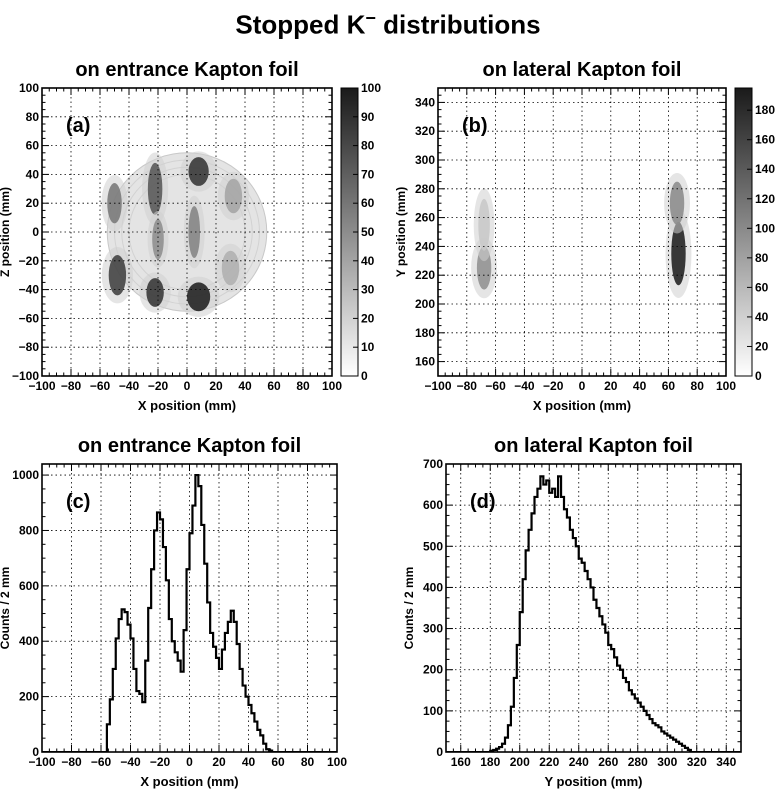 Image resolution: width=776 pixels, height=794 pixels. I want to click on y-tick-label: −40, so click(29, 290).